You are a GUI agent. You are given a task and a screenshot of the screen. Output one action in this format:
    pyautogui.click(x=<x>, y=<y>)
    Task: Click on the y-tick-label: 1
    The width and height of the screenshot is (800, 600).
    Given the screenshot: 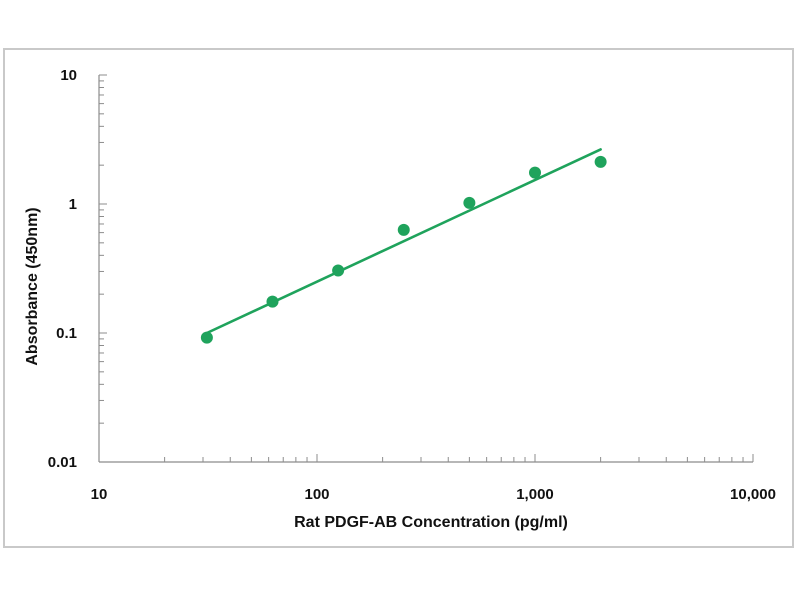 What is the action you would take?
    pyautogui.click(x=73, y=204)
    